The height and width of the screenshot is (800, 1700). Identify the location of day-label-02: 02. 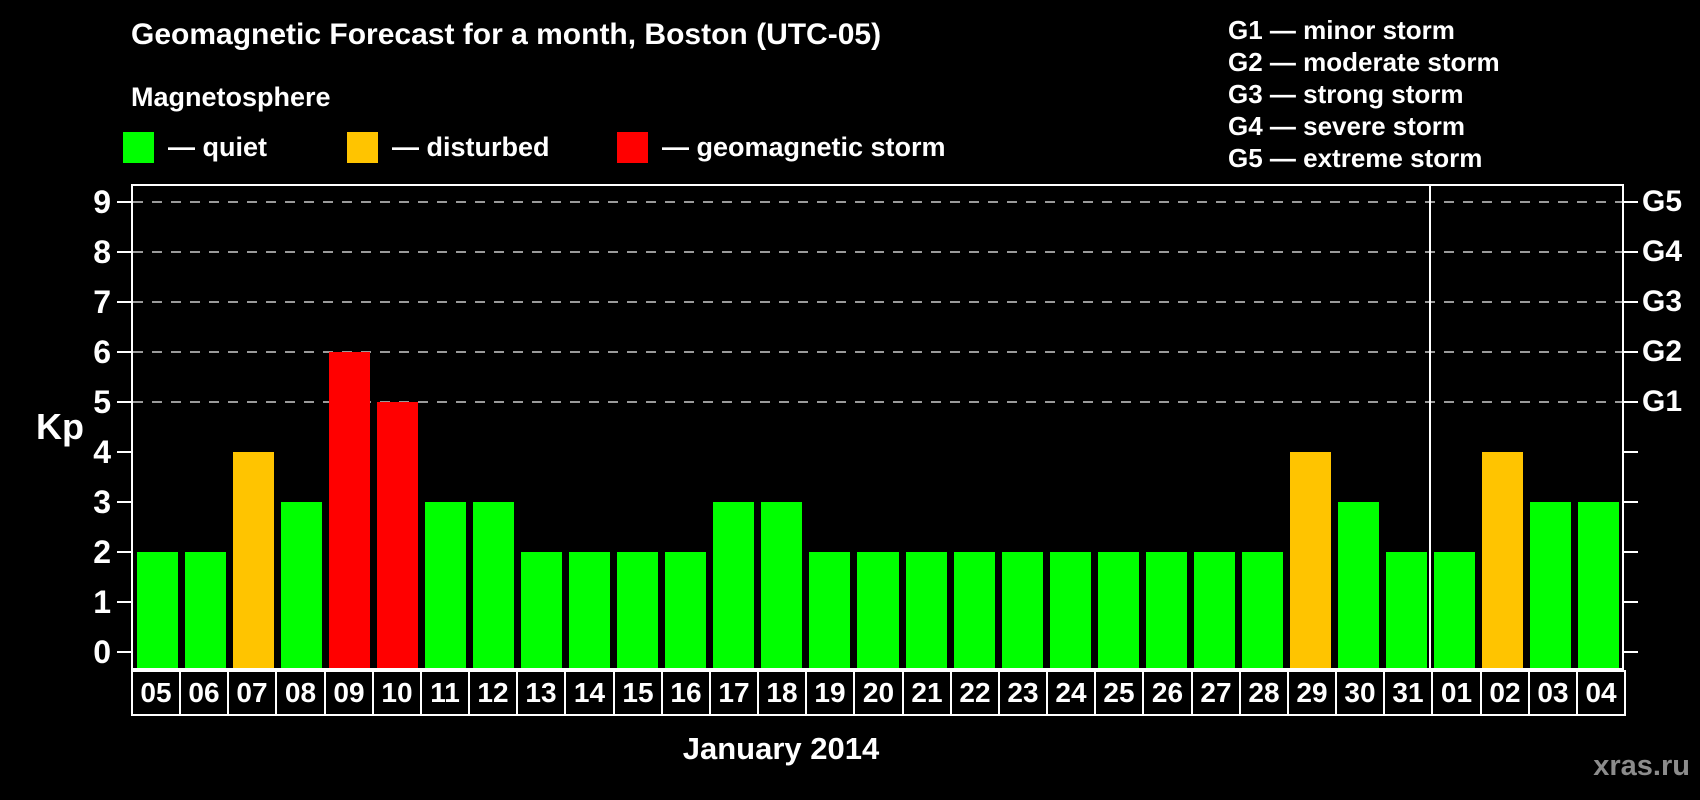
(1505, 693).